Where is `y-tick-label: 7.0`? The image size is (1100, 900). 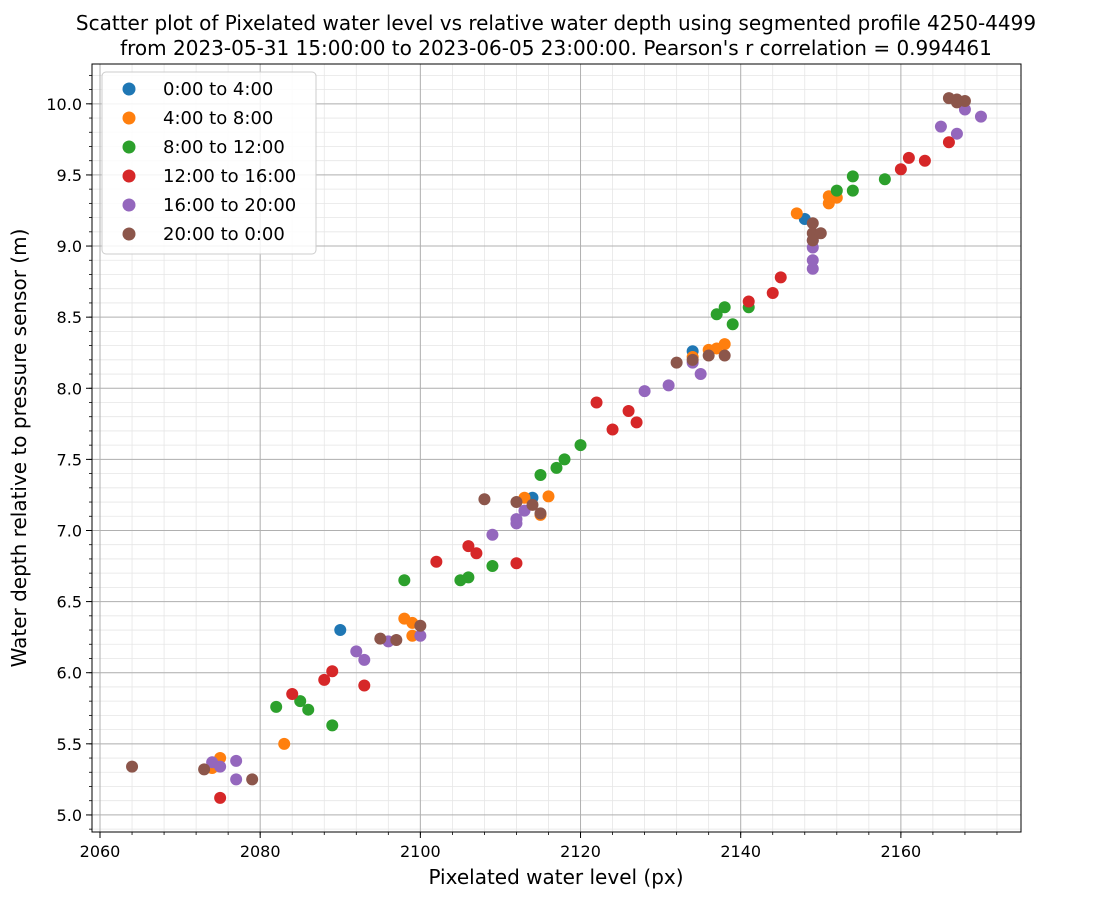 y-tick-label: 7.0 is located at coordinates (69, 530).